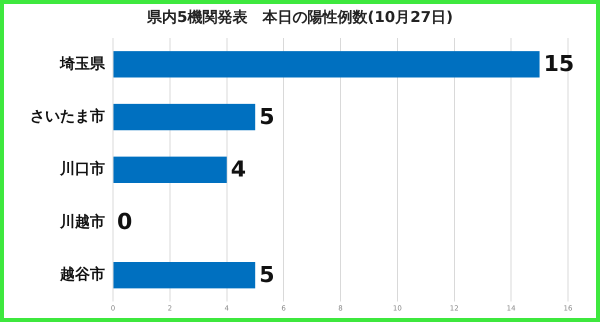  What do you see at coordinates (559, 65) in the screenshot?
I see `data-label: 15` at bounding box center [559, 65].